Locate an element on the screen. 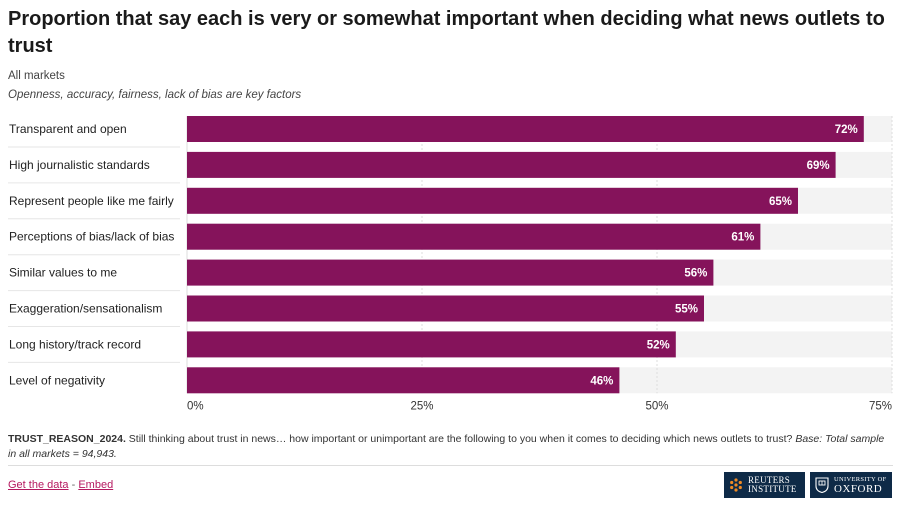 The height and width of the screenshot is (509, 901). footnote-base-text: Total sample in all markets = 94,943. is located at coordinates (446, 446).